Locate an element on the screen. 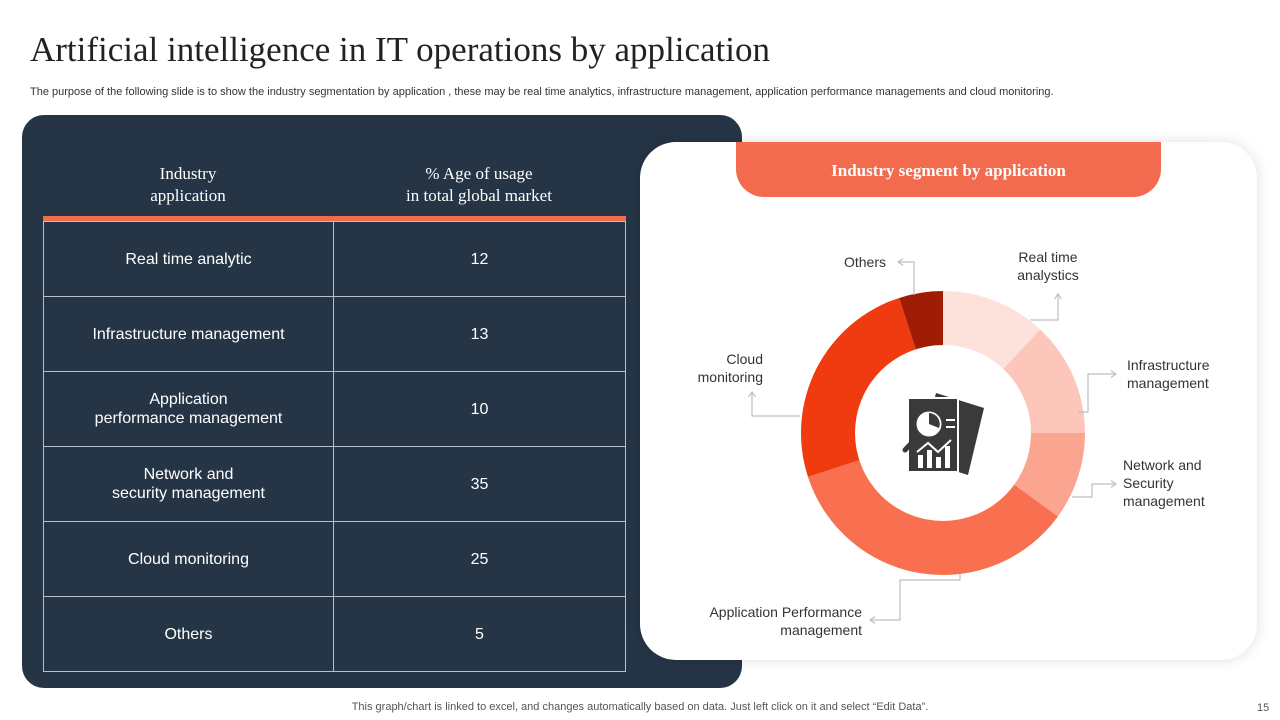 The height and width of the screenshot is (720, 1280). table-header-divider is located at coordinates (334, 218).